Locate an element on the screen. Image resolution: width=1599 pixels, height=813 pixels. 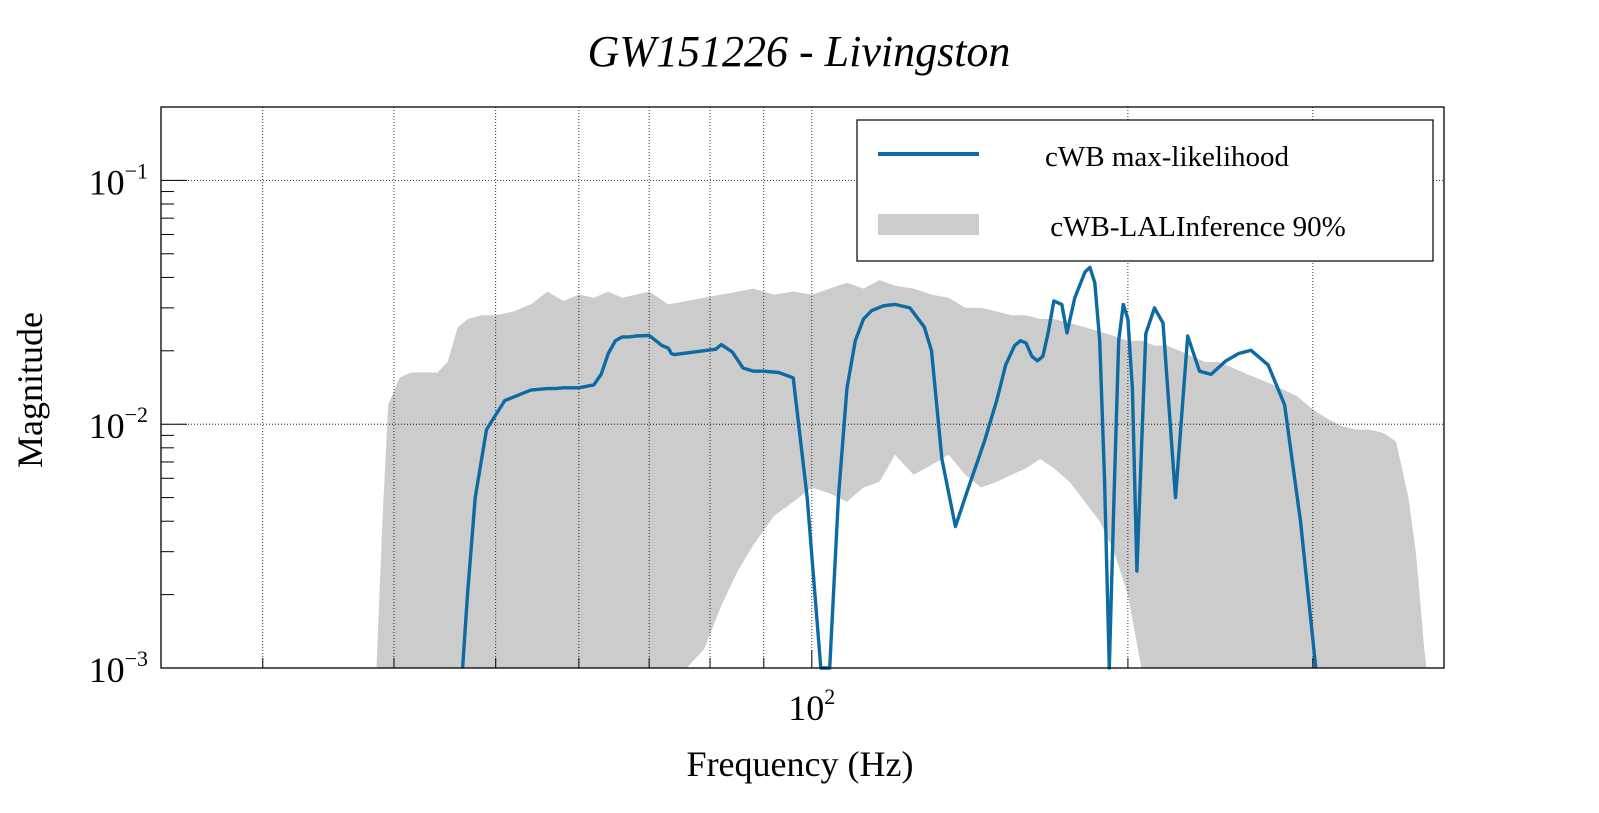
chart-title: GW151226 - Livingston is located at coordinates (799, 51).